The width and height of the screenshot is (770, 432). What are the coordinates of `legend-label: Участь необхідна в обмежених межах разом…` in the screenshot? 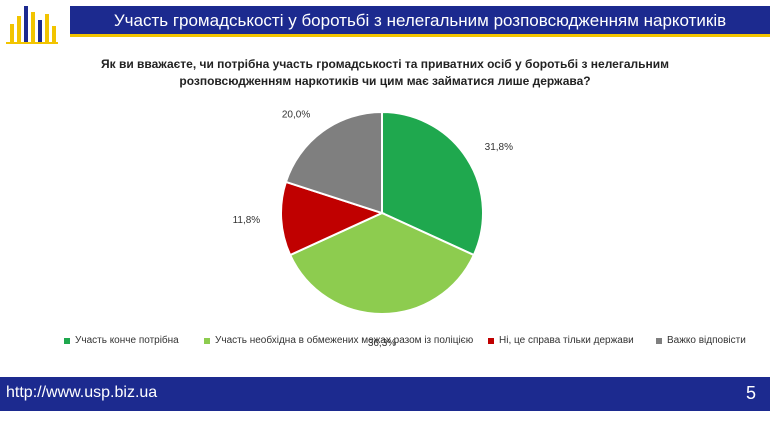 It's located at (344, 340).